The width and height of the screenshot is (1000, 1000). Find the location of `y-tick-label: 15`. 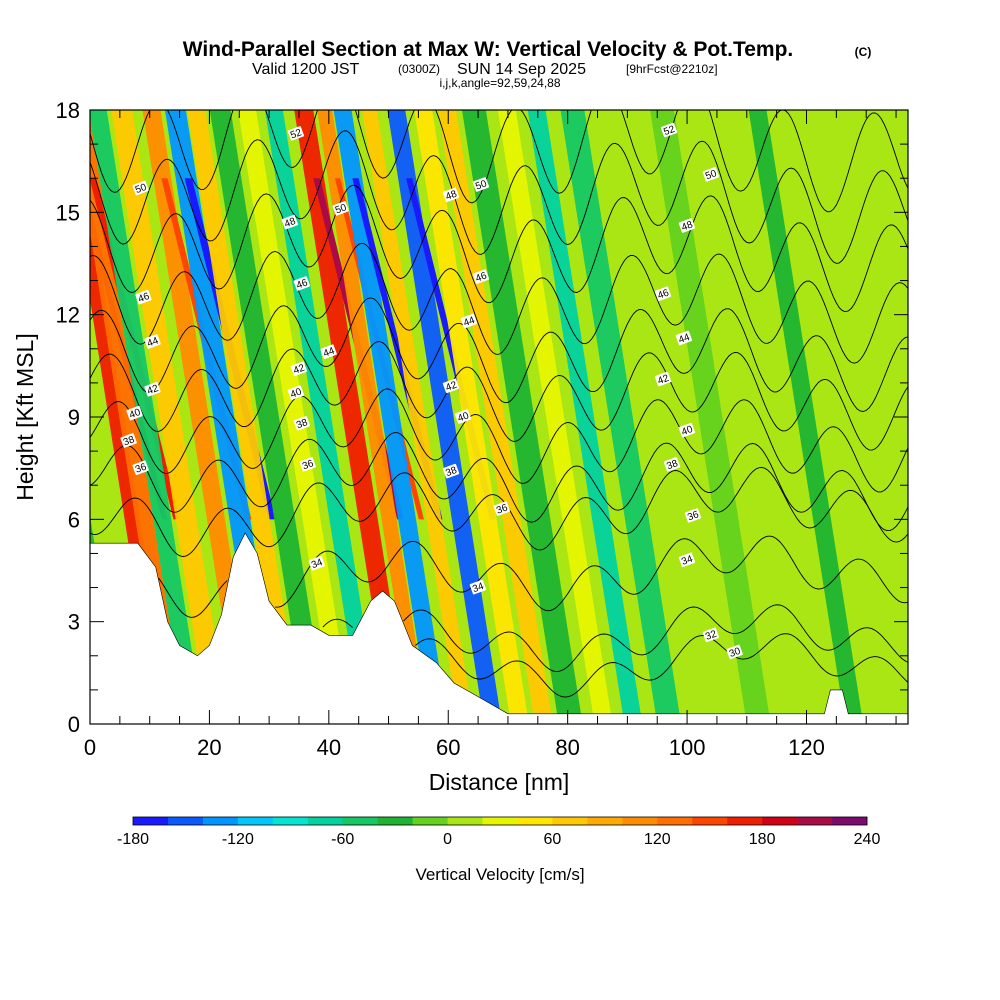

y-tick-label: 15 is located at coordinates (68, 212).